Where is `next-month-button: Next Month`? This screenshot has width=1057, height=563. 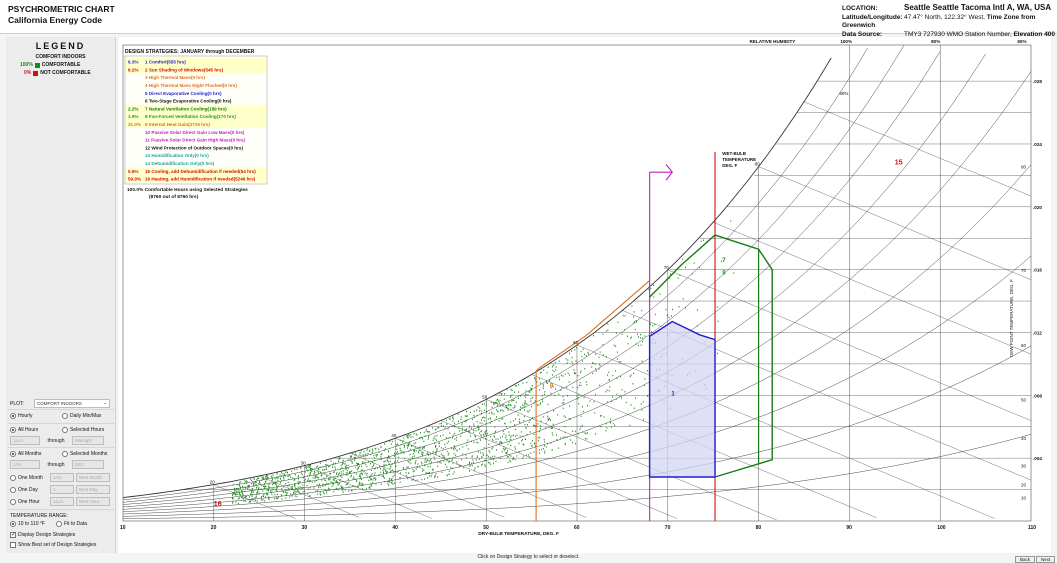
next-month-button: Next Month is located at coordinates (93, 477).